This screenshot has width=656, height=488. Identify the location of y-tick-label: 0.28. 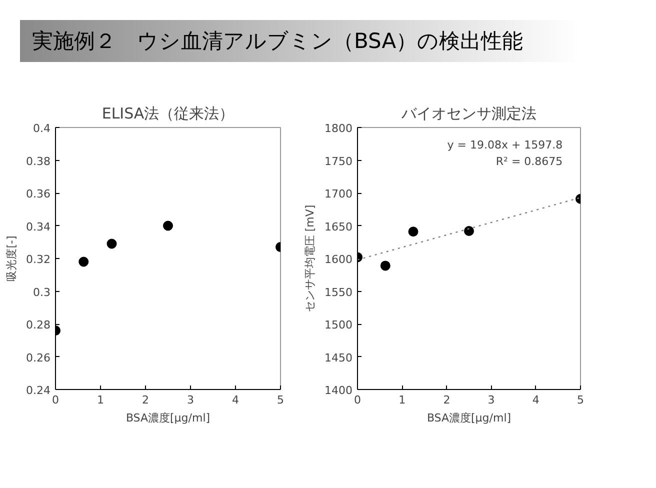
(38, 325).